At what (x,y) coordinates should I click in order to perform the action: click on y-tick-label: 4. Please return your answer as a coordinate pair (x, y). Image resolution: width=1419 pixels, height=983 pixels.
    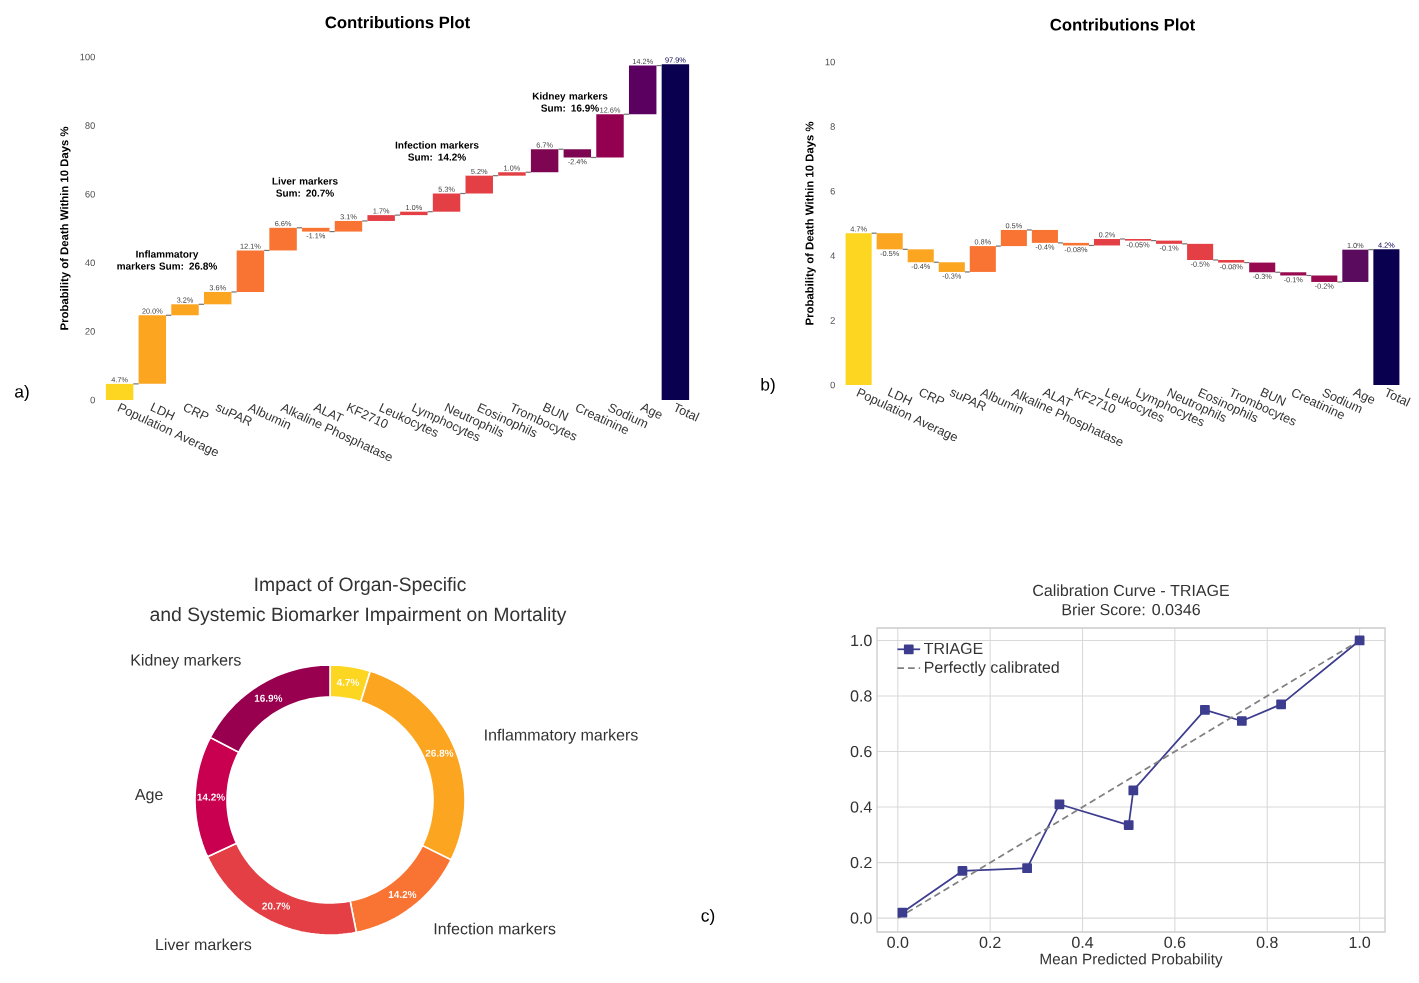
    Looking at the image, I should click on (833, 256).